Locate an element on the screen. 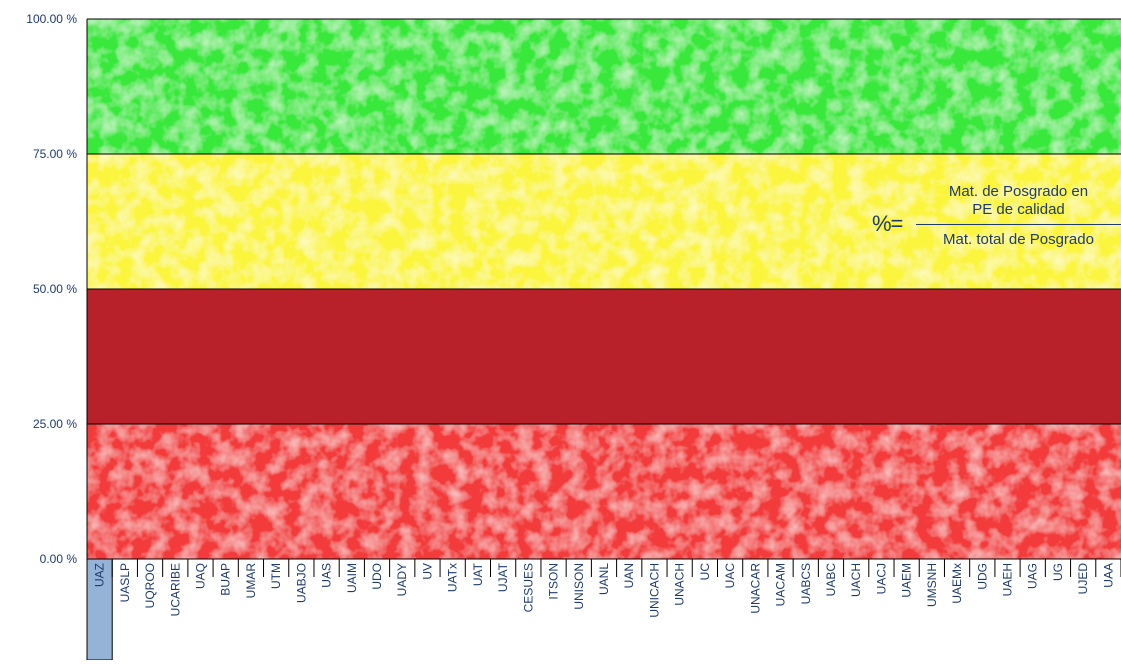 The height and width of the screenshot is (665, 1121). y-tick-label: 75.00 % is located at coordinates (55, 154).